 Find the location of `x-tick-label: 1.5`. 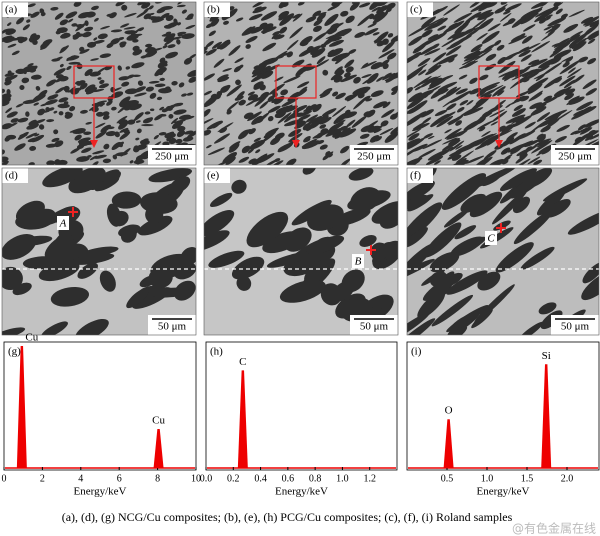

x-tick-label: 1.5 is located at coordinates (527, 478).